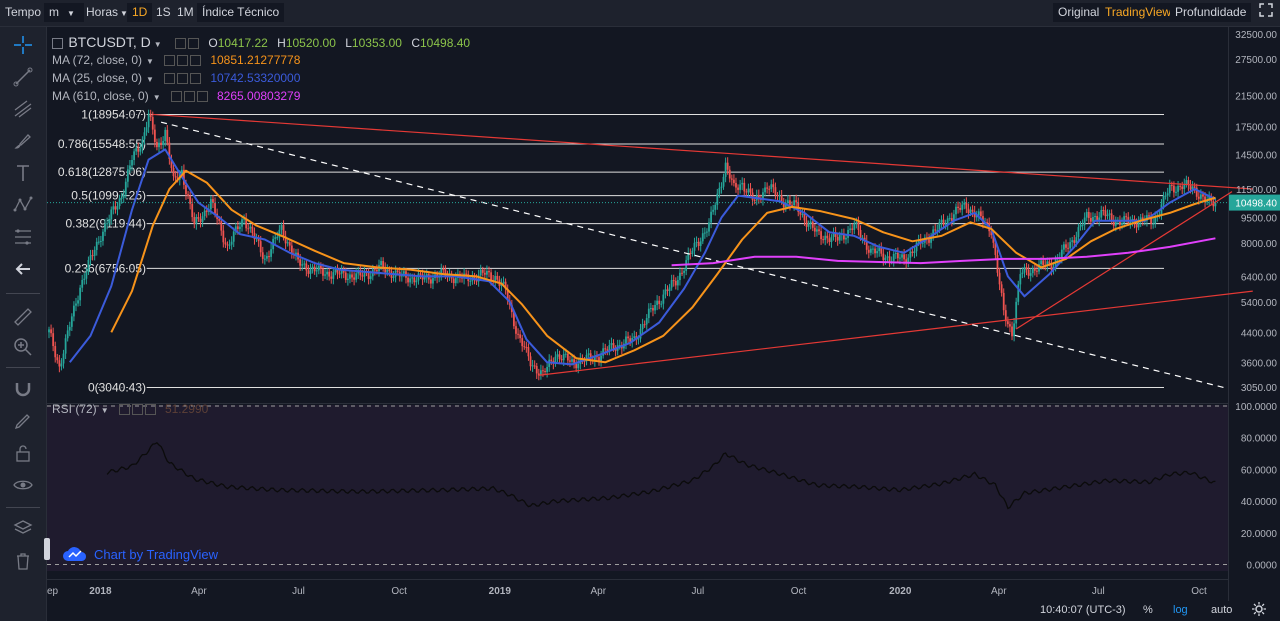 The height and width of the screenshot is (621, 1280). I want to click on ma610-legend: MA (610, close, 0) ▼ 8265.00803279, so click(176, 96).